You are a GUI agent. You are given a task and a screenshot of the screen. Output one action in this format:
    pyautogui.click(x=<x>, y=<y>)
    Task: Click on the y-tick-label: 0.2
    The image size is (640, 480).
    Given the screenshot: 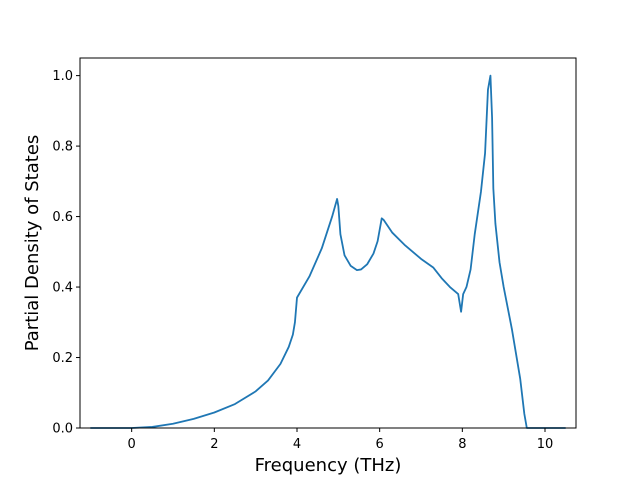 What is the action you would take?
    pyautogui.click(x=62, y=358)
    